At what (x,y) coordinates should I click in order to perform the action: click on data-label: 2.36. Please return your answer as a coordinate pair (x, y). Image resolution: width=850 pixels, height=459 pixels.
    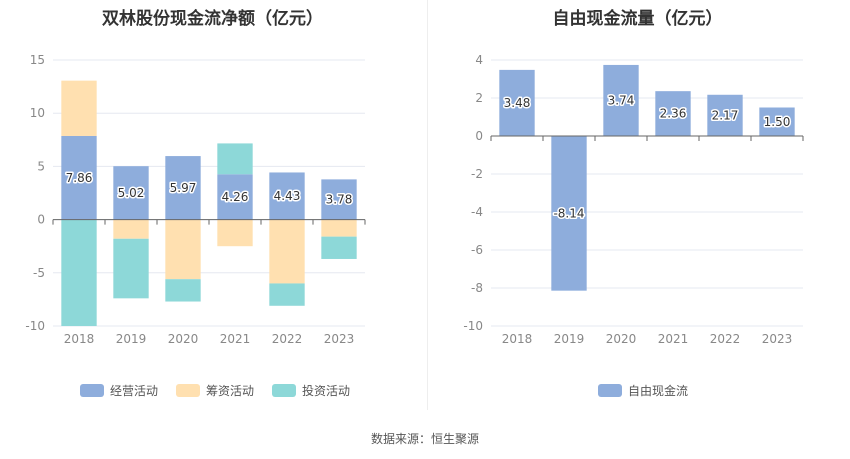
    Looking at the image, I should click on (673, 114).